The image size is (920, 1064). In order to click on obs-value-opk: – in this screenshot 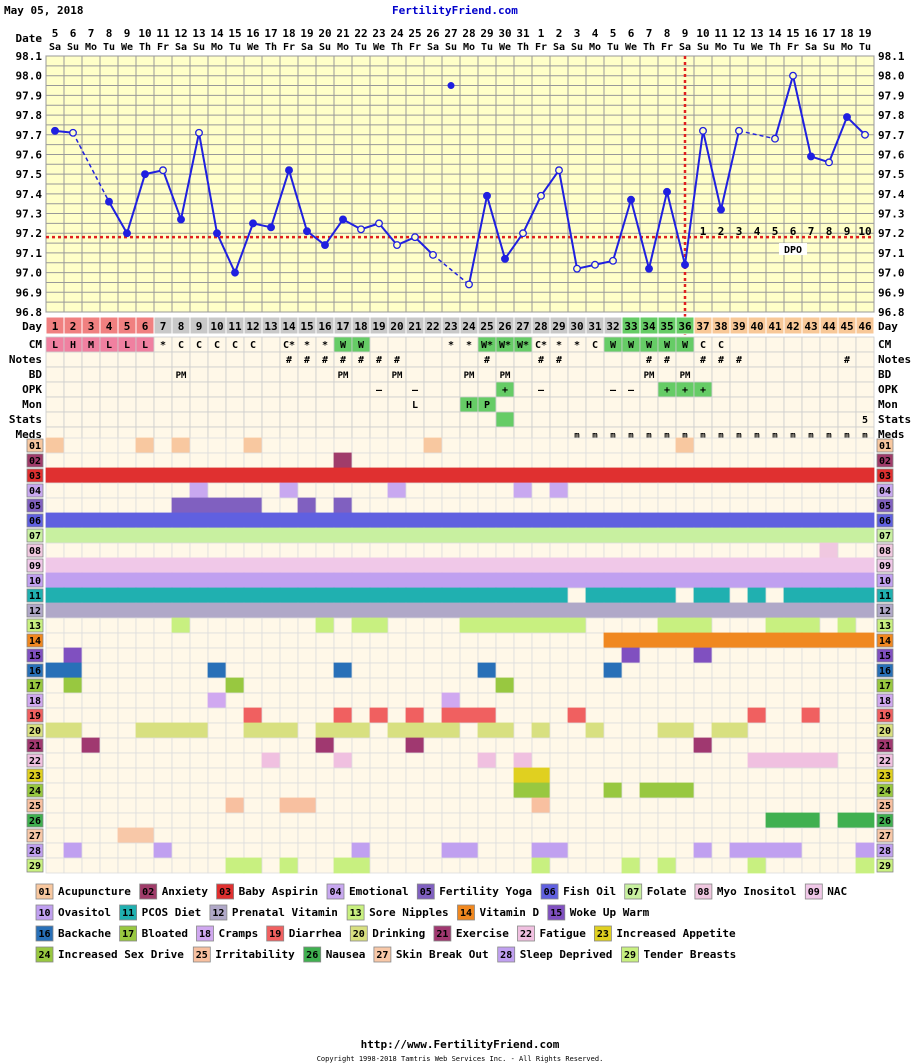, I will do `click(379, 390)`.